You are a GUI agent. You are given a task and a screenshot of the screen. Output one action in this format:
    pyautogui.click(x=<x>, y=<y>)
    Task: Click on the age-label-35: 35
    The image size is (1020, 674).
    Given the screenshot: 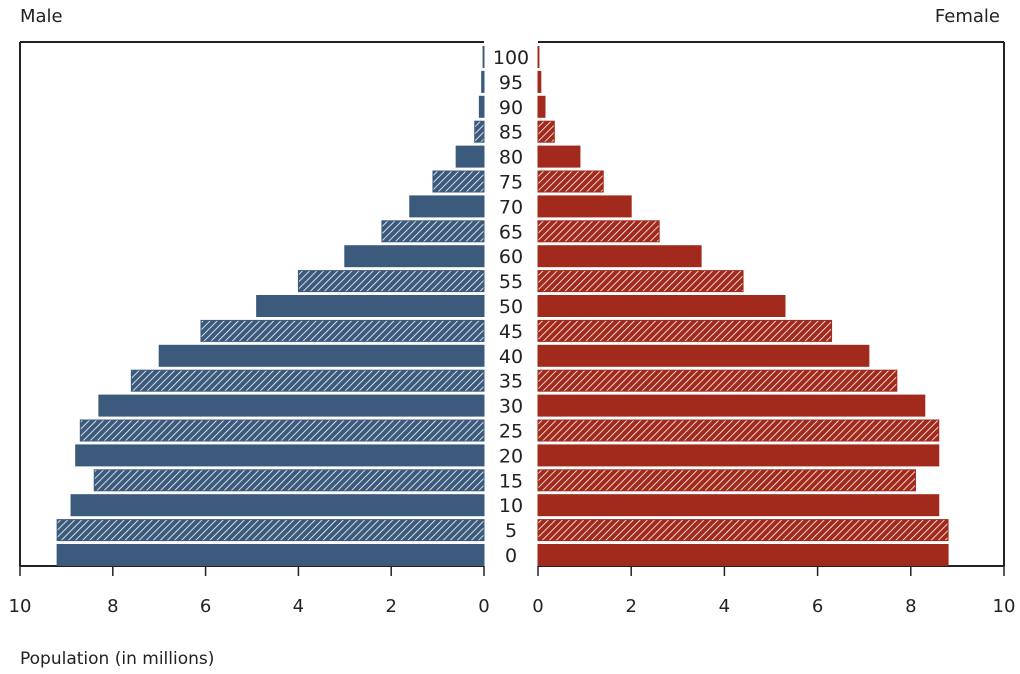 What is the action you would take?
    pyautogui.click(x=511, y=382)
    